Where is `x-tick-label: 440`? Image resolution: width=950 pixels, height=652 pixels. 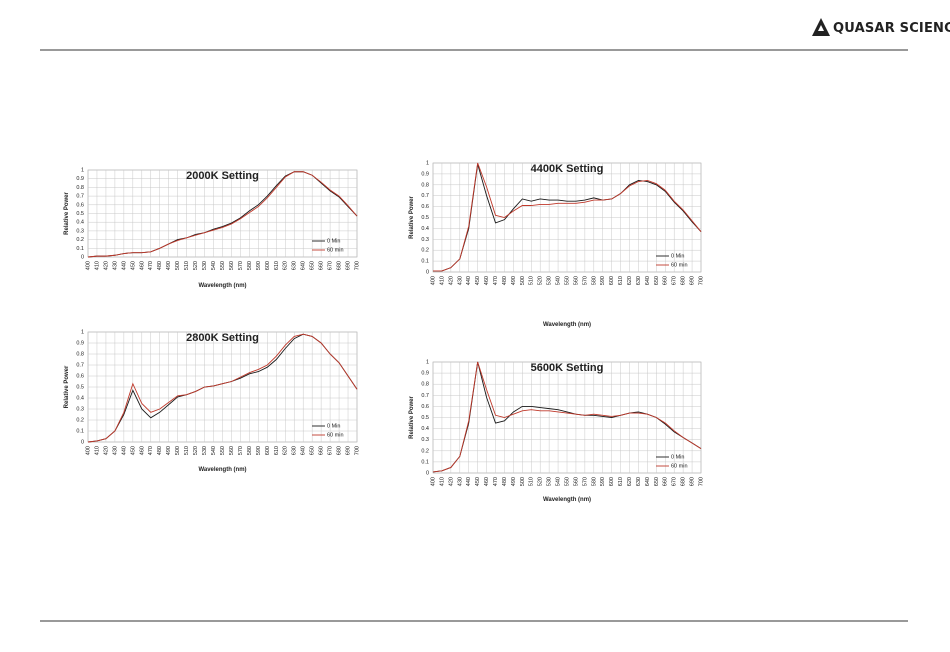
x-tick-label: 440 is located at coordinates (124, 450).